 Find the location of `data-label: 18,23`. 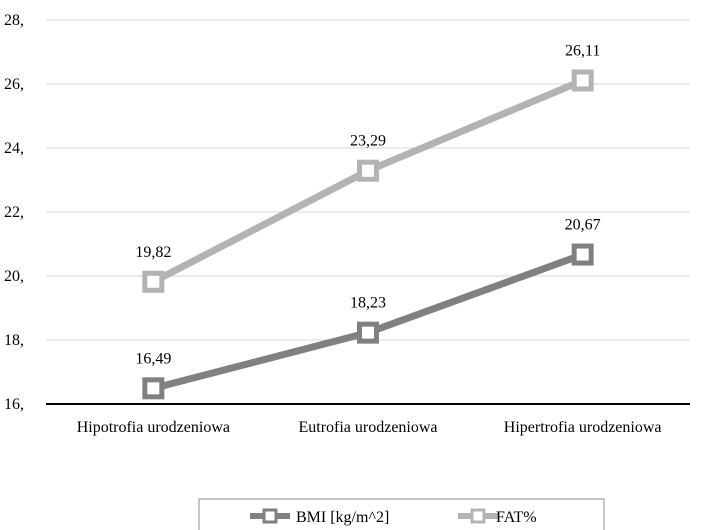

data-label: 18,23 is located at coordinates (368, 303).